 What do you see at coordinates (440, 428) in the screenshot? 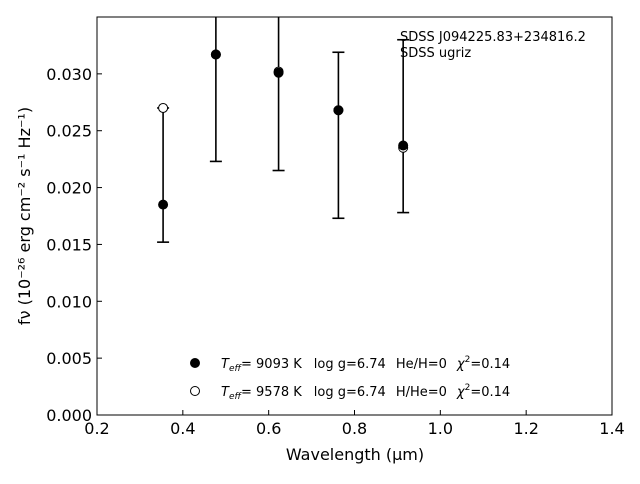
I see `x-tick-label: 1.0` at bounding box center [440, 428].